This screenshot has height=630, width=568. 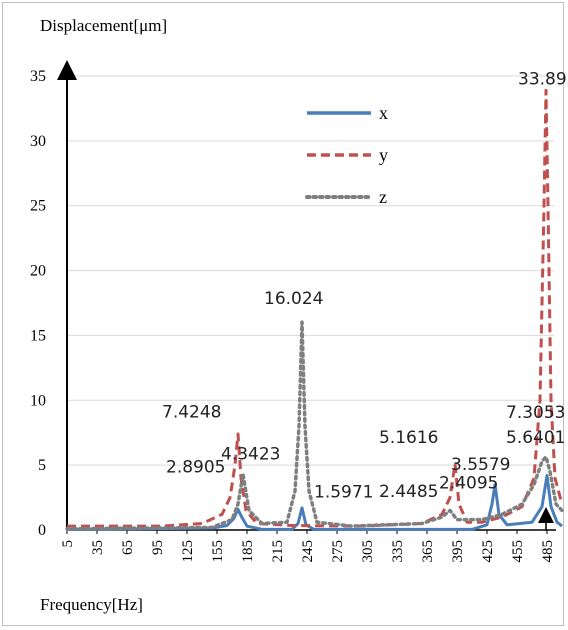 I want to click on x-tick-label: 155, so click(x=218, y=551).